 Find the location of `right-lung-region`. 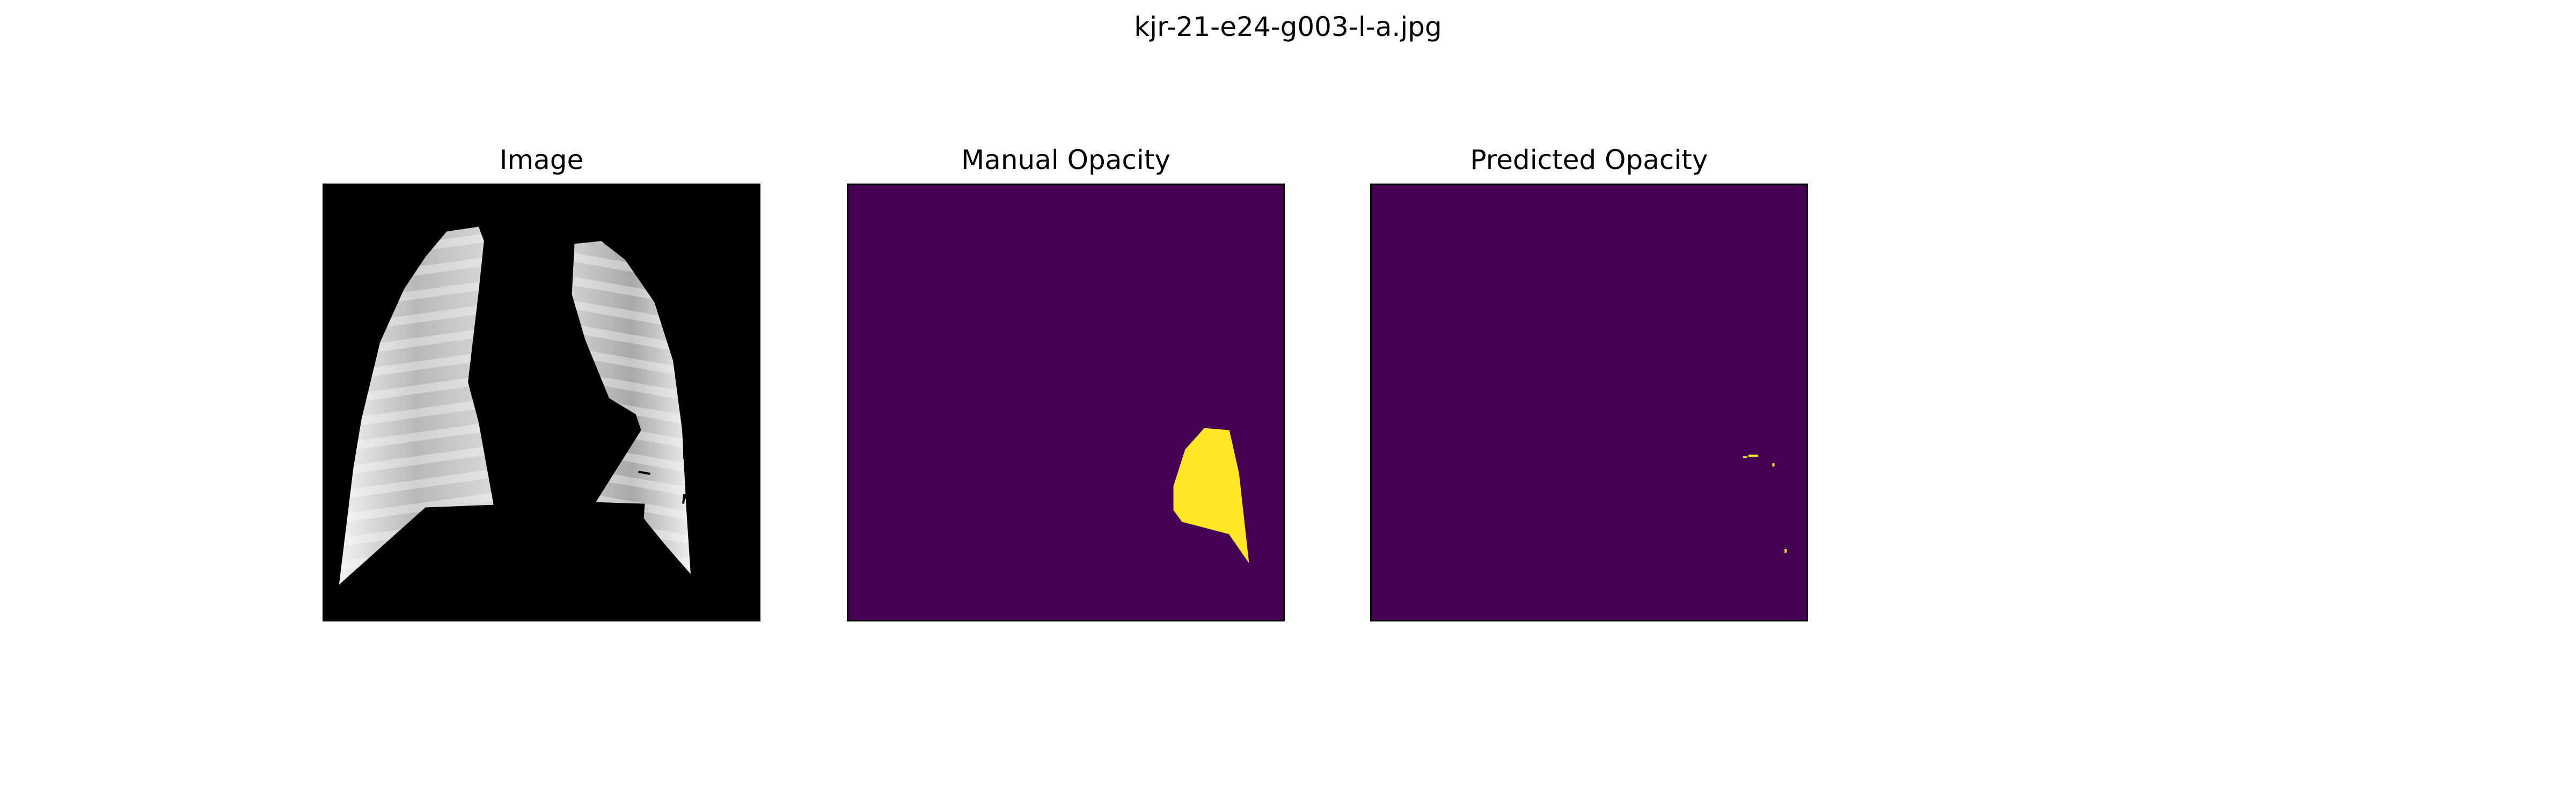

right-lung-region is located at coordinates (631, 407).